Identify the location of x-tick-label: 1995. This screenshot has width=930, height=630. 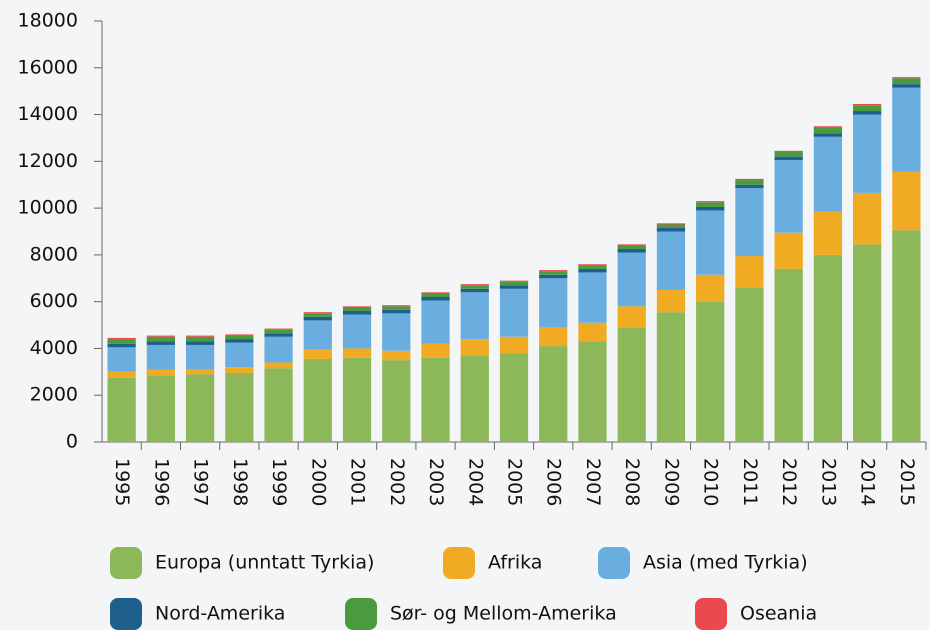
(122, 482).